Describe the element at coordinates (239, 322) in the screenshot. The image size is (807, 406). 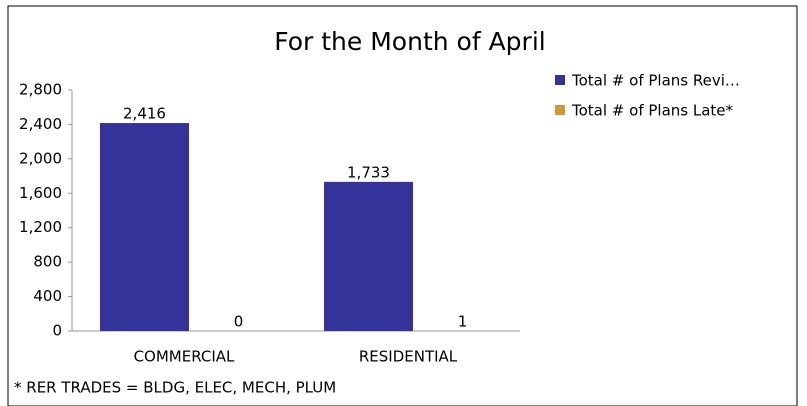
I see `value-label: 0` at that location.